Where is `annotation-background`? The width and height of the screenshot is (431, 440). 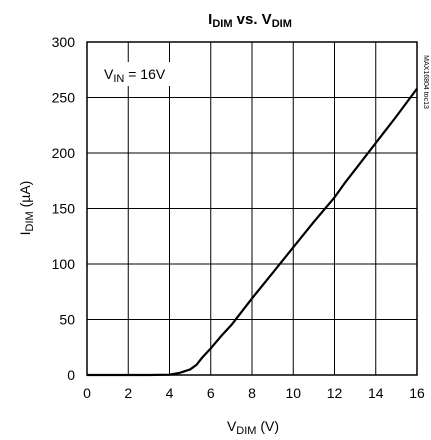
annotation-background is located at coordinates (137, 74).